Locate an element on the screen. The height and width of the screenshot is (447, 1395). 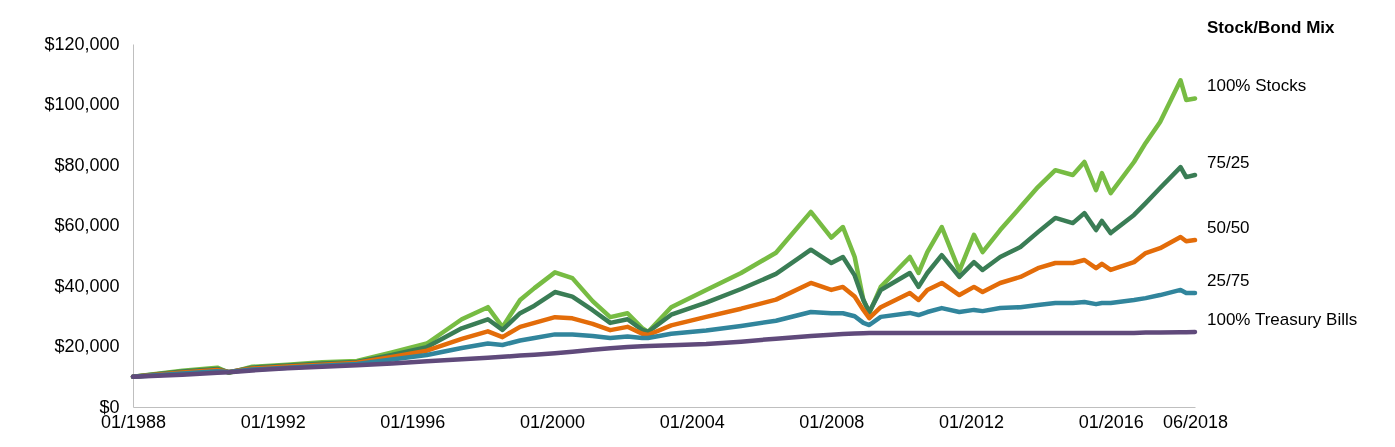
y-tick-label: $60,000 is located at coordinates (87, 225).